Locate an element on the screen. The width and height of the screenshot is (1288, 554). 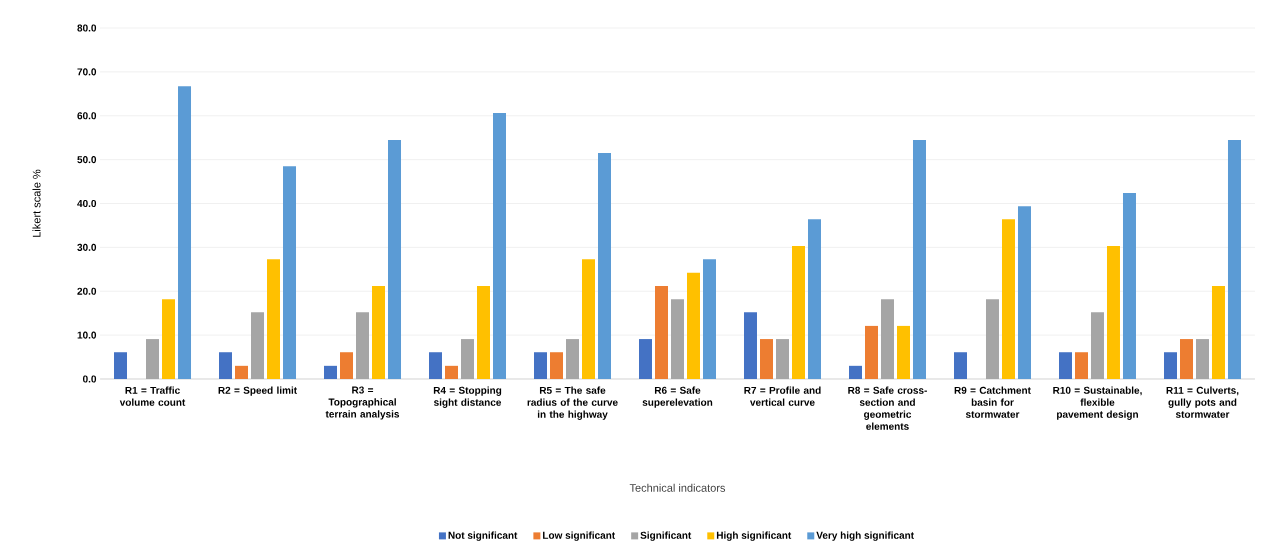
y-tick-label: 20.0 is located at coordinates (87, 291).